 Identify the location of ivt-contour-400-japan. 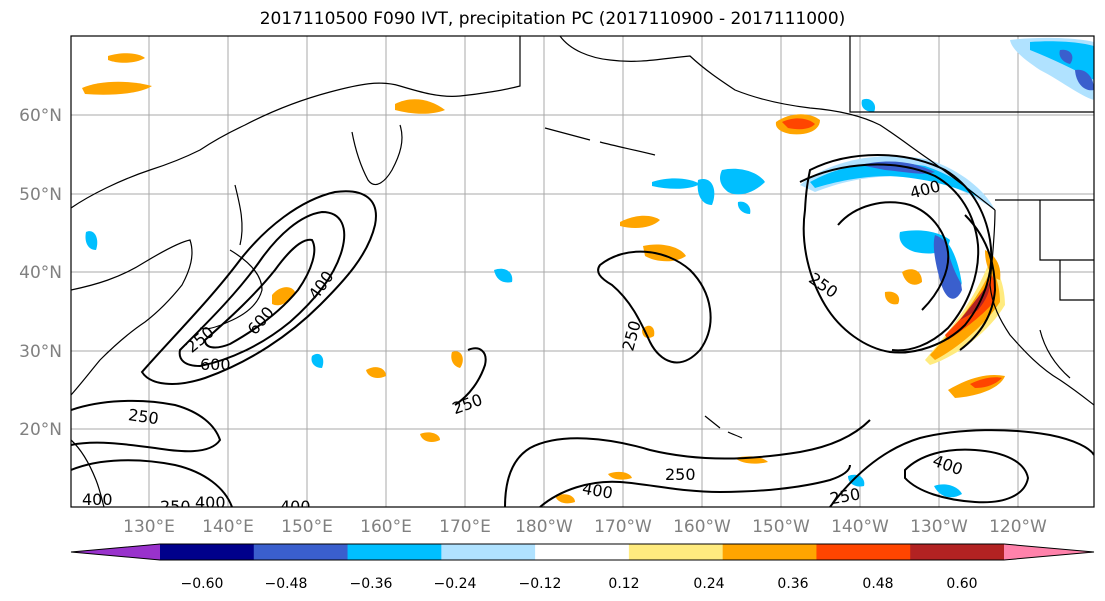
(262, 289).